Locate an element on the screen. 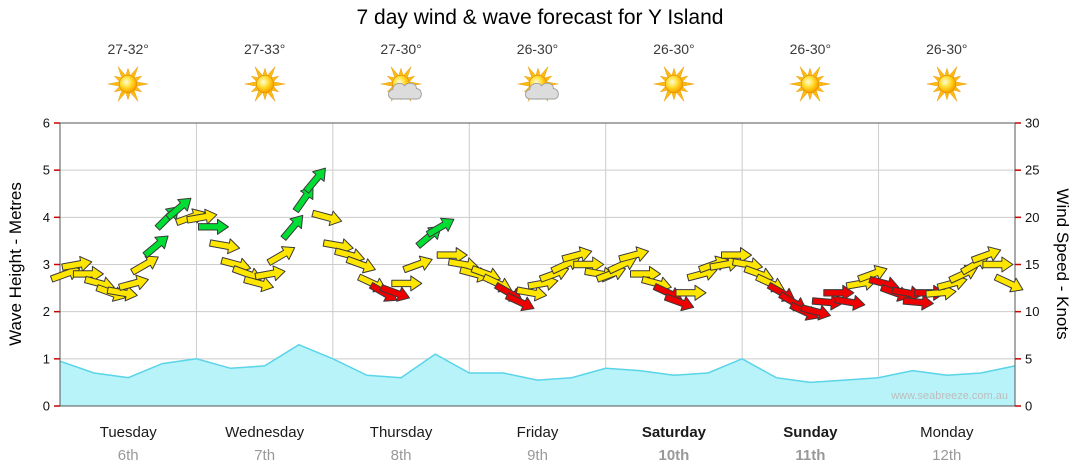 The image size is (1080, 475). day-name-label: Monday is located at coordinates (947, 432).